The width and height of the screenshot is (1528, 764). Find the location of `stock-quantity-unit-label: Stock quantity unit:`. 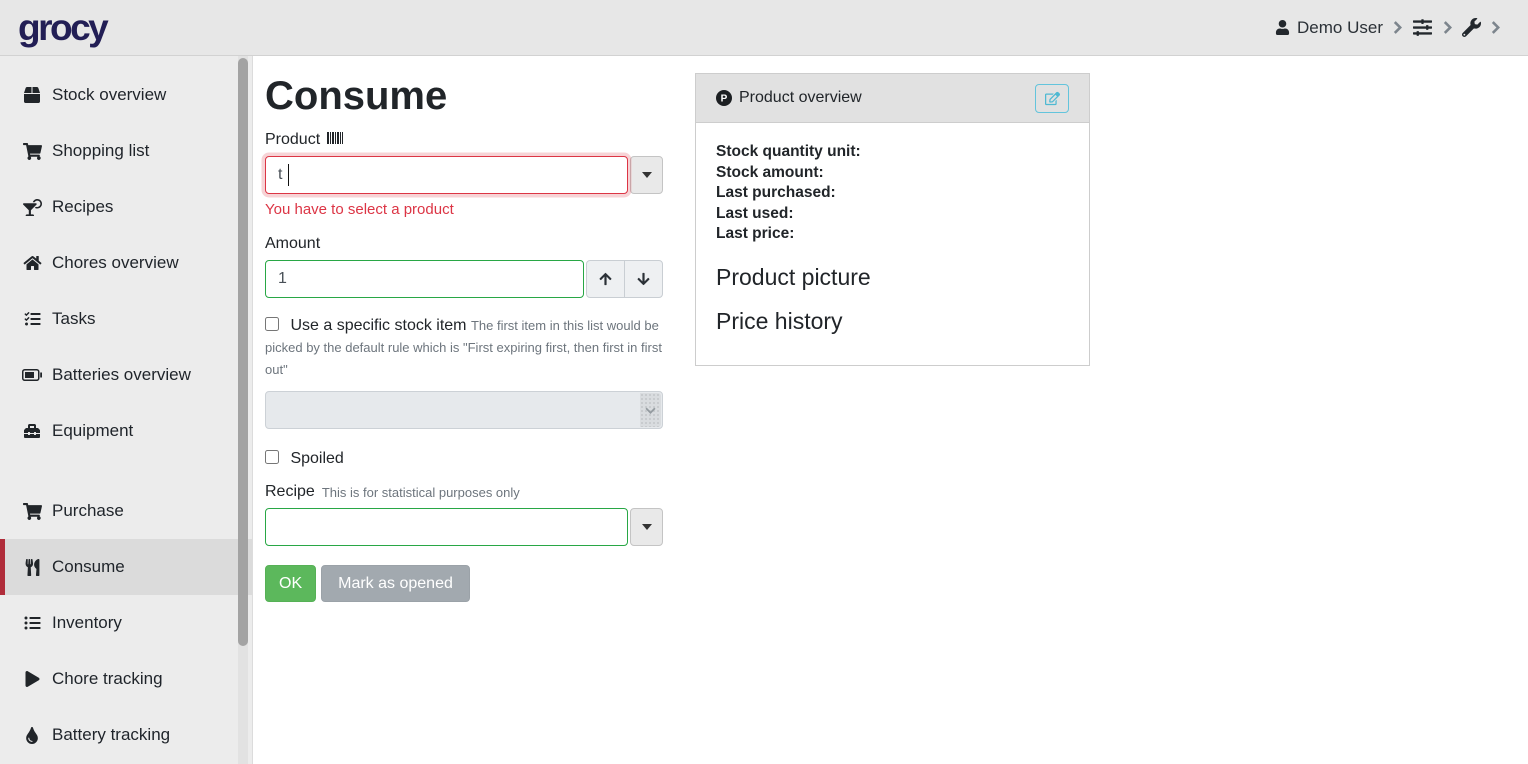

stock-quantity-unit-label: Stock quantity unit: is located at coordinates (788, 151).